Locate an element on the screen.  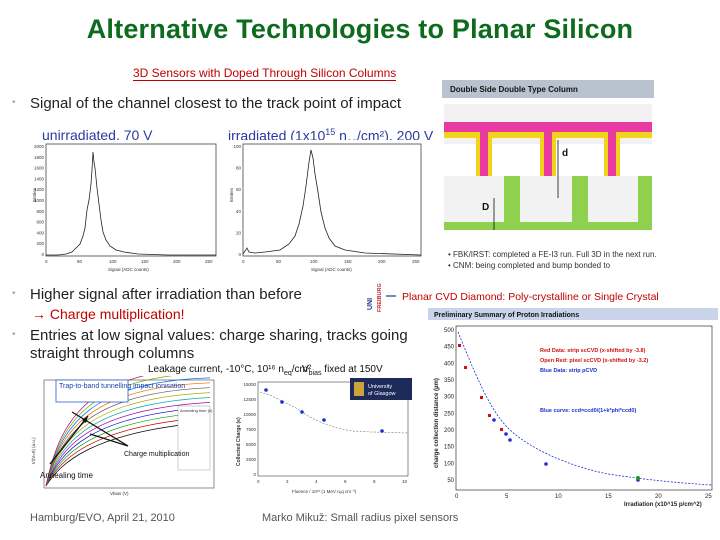
histogram-unirradiated-ytick: 800 is located at coordinates (40, 211).